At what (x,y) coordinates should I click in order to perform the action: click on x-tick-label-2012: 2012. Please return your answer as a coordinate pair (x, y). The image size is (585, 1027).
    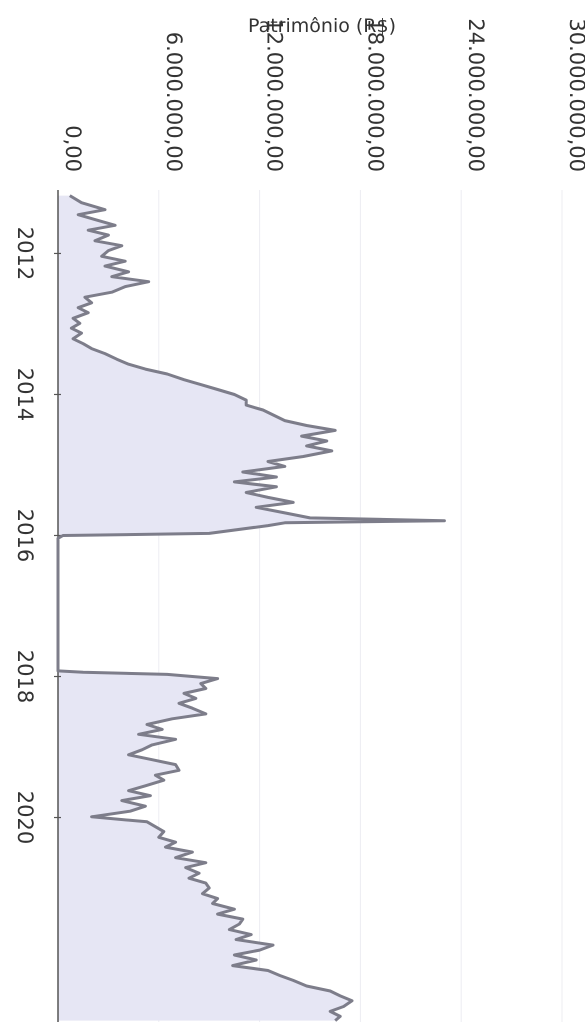
    Looking at the image, I should click on (25, 253).